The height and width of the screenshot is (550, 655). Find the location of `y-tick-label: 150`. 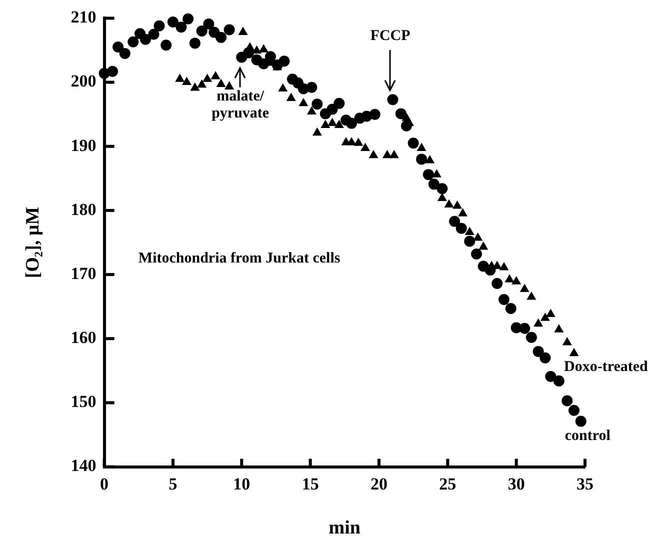

y-tick-label: 150 is located at coordinates (83, 402).